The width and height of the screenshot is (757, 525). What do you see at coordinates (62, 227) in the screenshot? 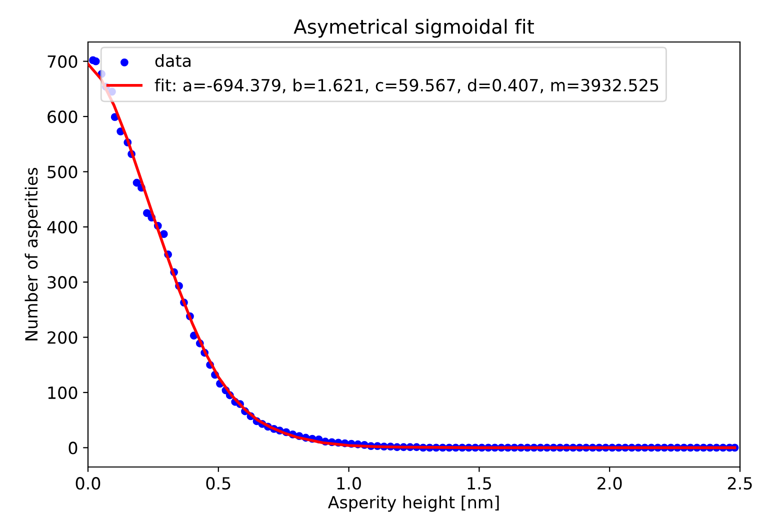
I see `y-tick-label: 400` at bounding box center [62, 227].